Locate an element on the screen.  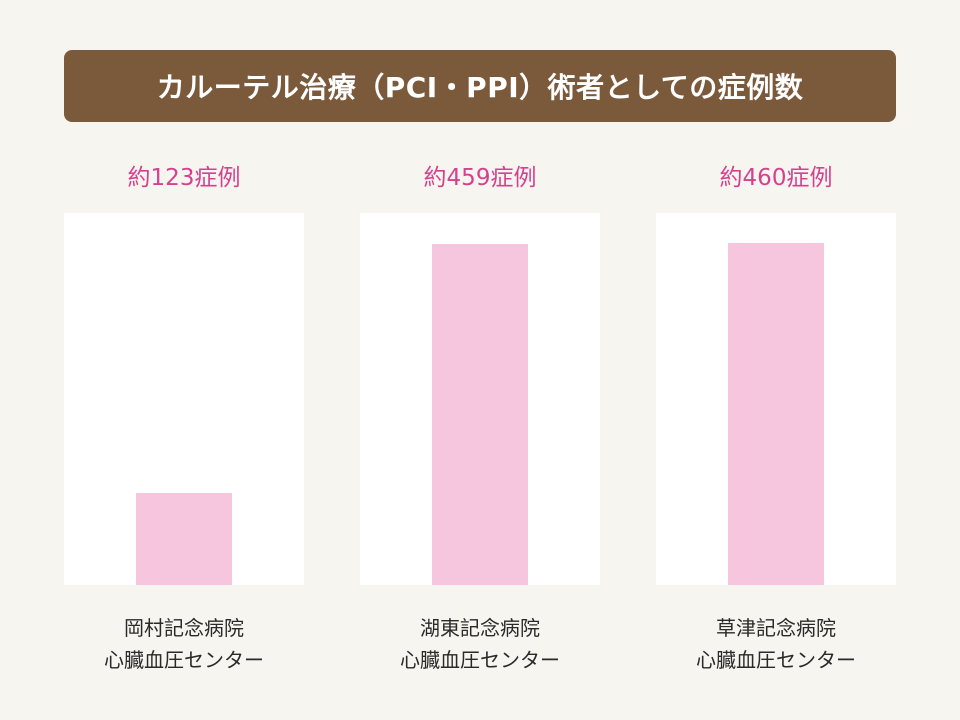
category-label-line: 草津記念病院 is located at coordinates (776, 628).